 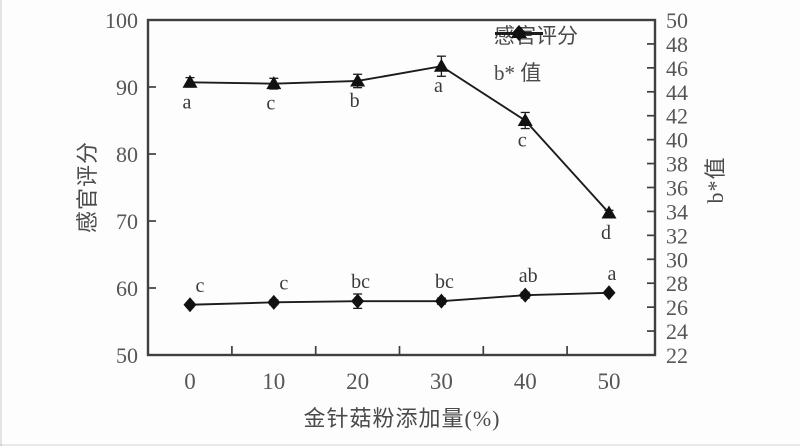 I want to click on right-y-axis-title: b*值, so click(x=715, y=180).